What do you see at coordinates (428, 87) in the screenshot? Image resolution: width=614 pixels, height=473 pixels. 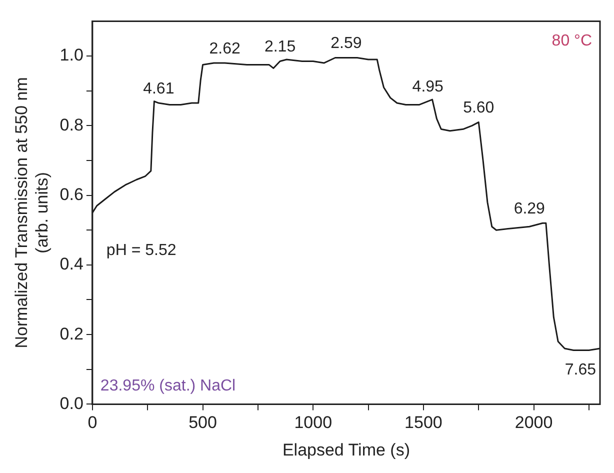 I see `annotation: 4.95` at bounding box center [428, 87].